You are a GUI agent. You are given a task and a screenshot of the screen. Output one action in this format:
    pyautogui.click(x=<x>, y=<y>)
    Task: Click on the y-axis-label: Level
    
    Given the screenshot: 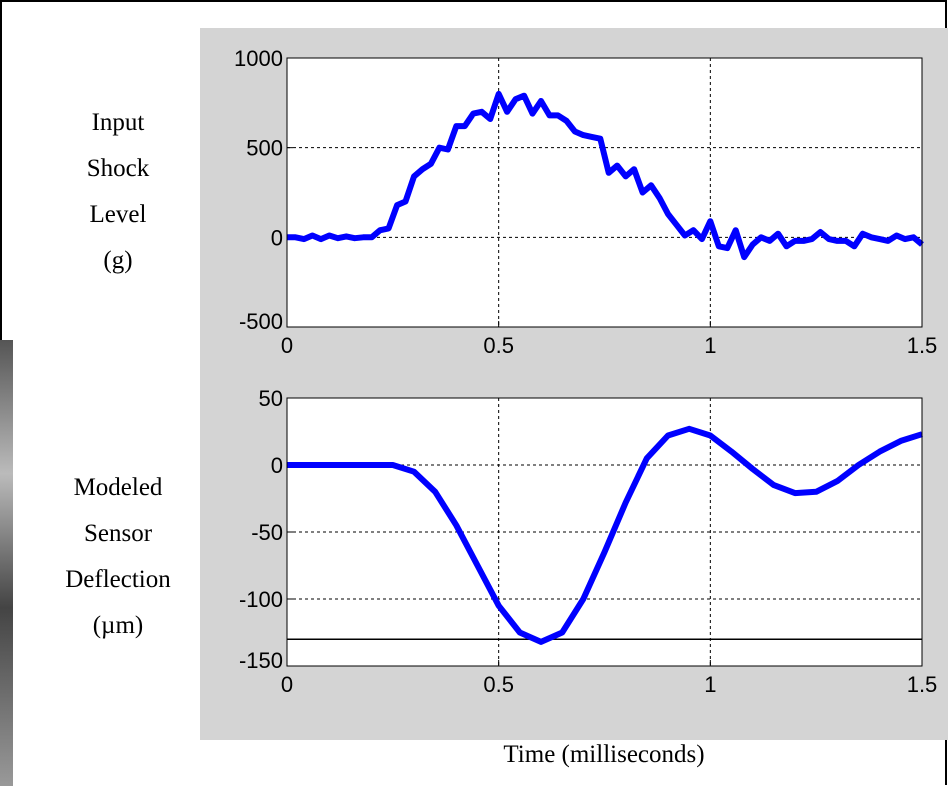 What is the action you would take?
    pyautogui.click(x=118, y=214)
    